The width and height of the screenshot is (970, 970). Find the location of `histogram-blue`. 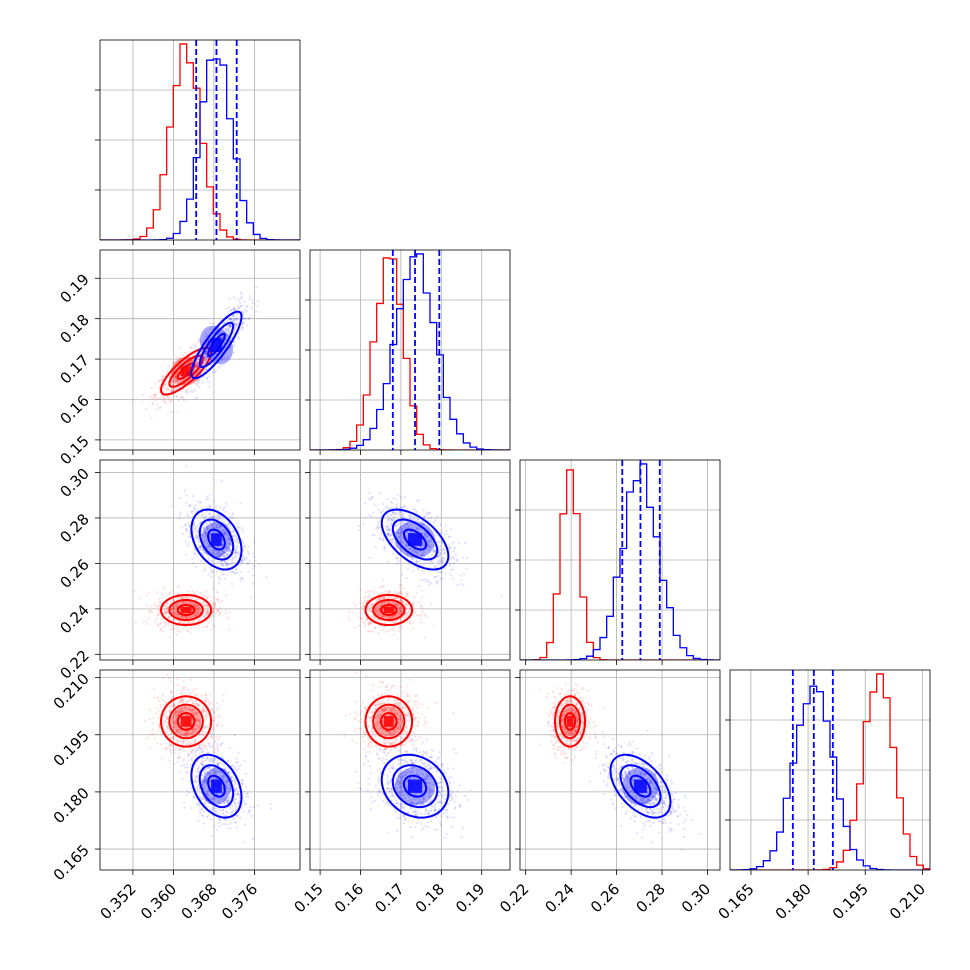

histogram-blue is located at coordinates (410, 351).